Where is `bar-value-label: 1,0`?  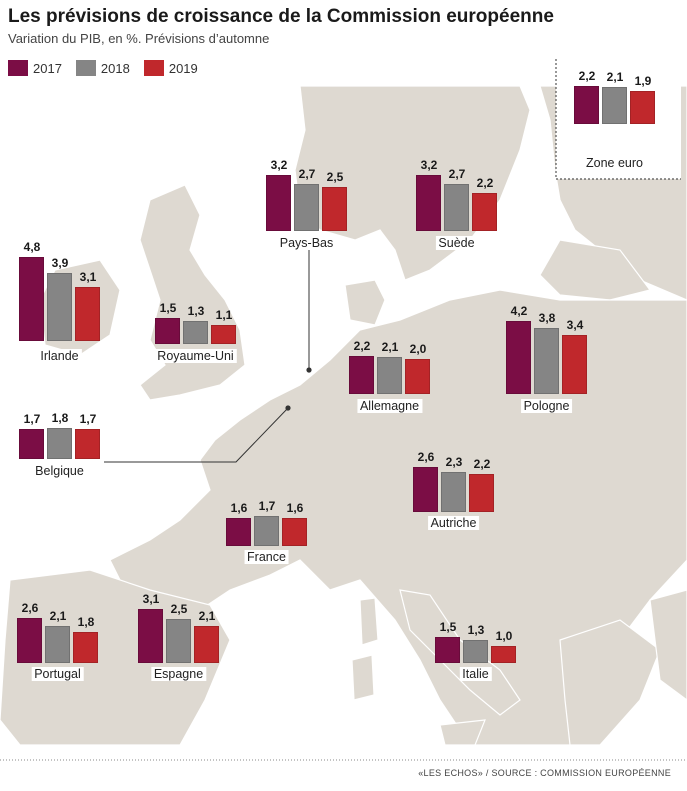
bar-value-label: 1,0 is located at coordinates (504, 635).